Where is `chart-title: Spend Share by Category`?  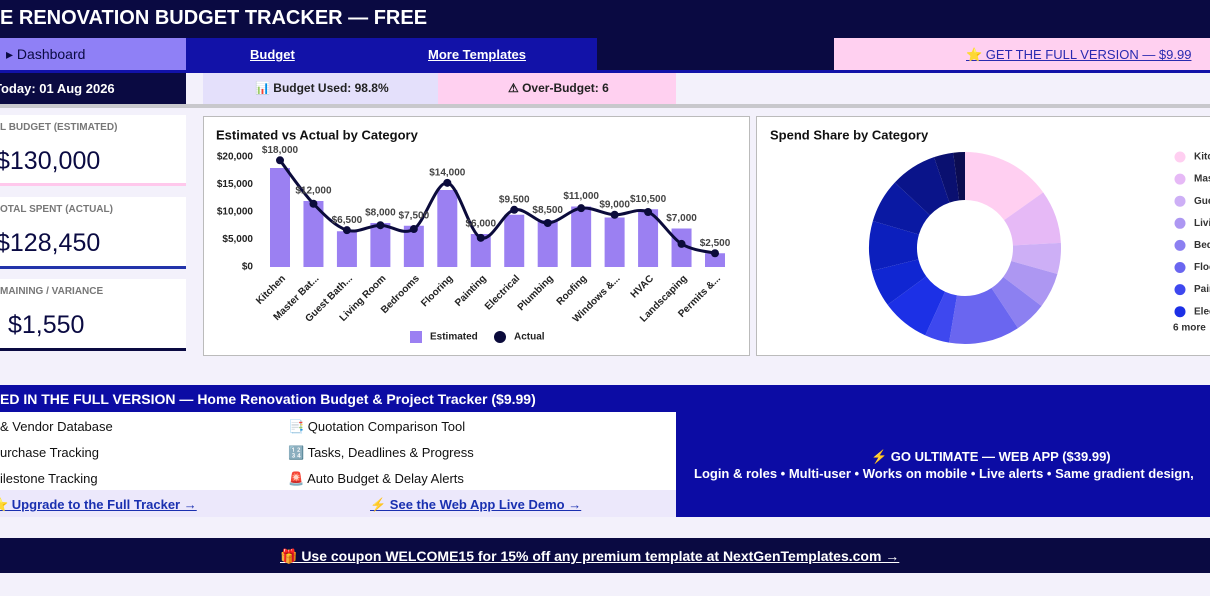 chart-title: Spend Share by Category is located at coordinates (849, 134).